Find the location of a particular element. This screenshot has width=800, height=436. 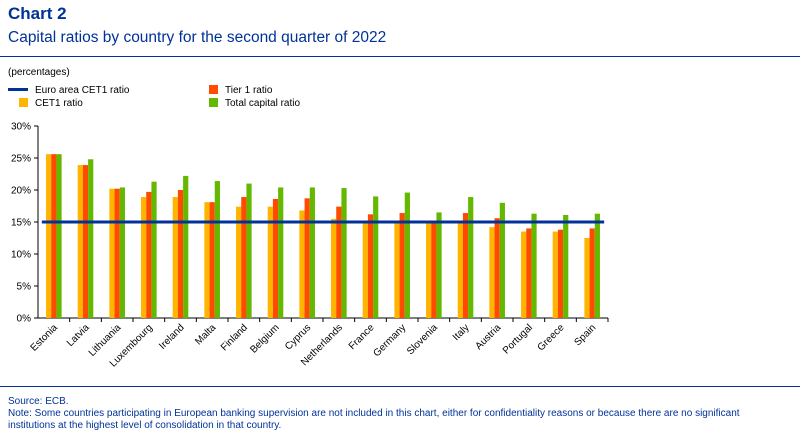

y-tick-label: 20% is located at coordinates (21, 191).